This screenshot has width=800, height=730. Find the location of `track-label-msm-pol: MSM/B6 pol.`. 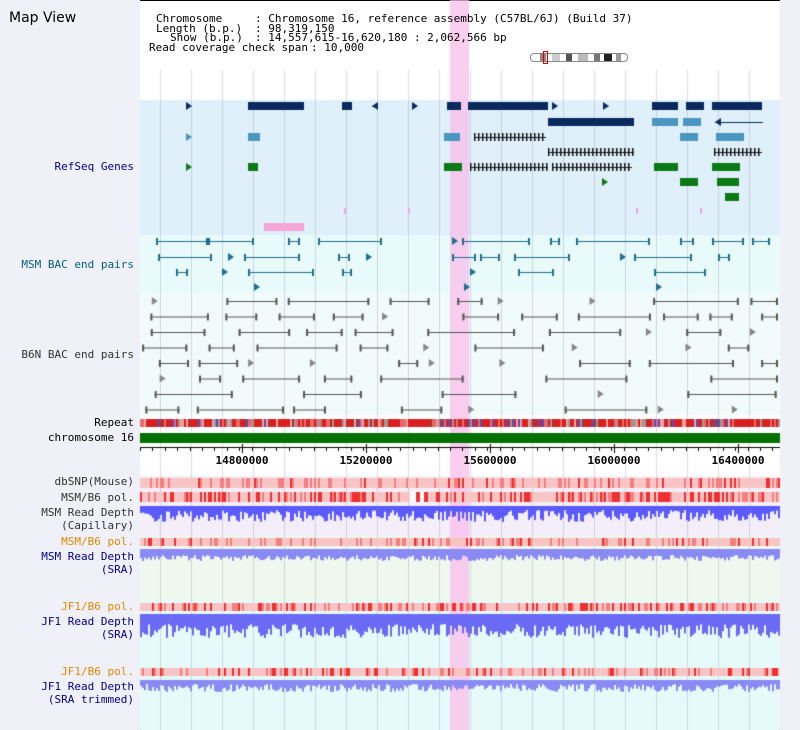

track-label-msm-pol: MSM/B6 pol. is located at coordinates (97, 497).